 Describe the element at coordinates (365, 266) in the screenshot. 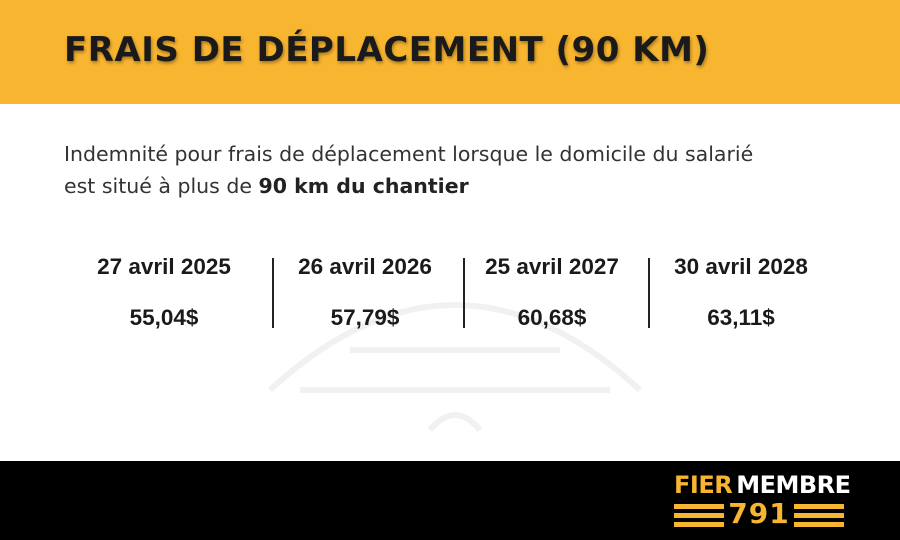

I see `rate-date: 26 avril 2026` at that location.